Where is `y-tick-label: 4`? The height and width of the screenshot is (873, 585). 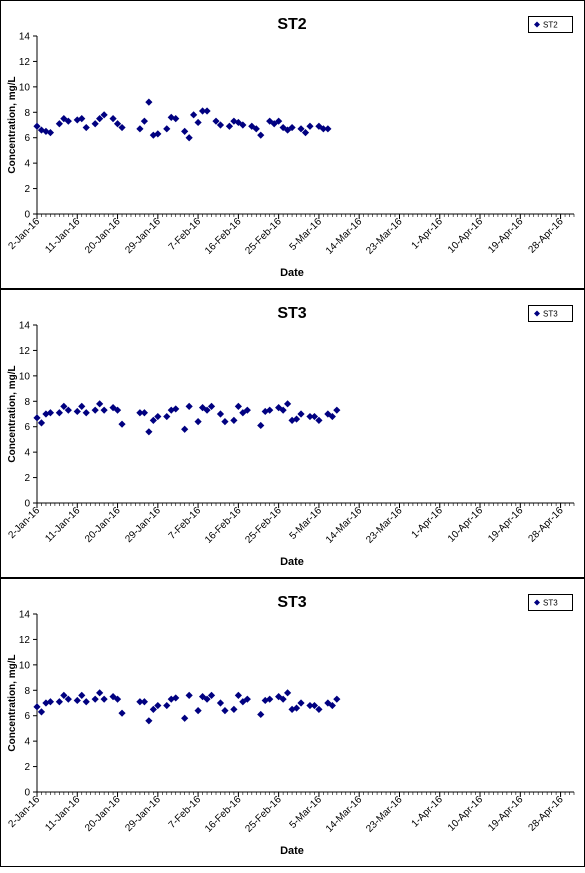
y-tick-label: 4 is located at coordinates (27, 164).